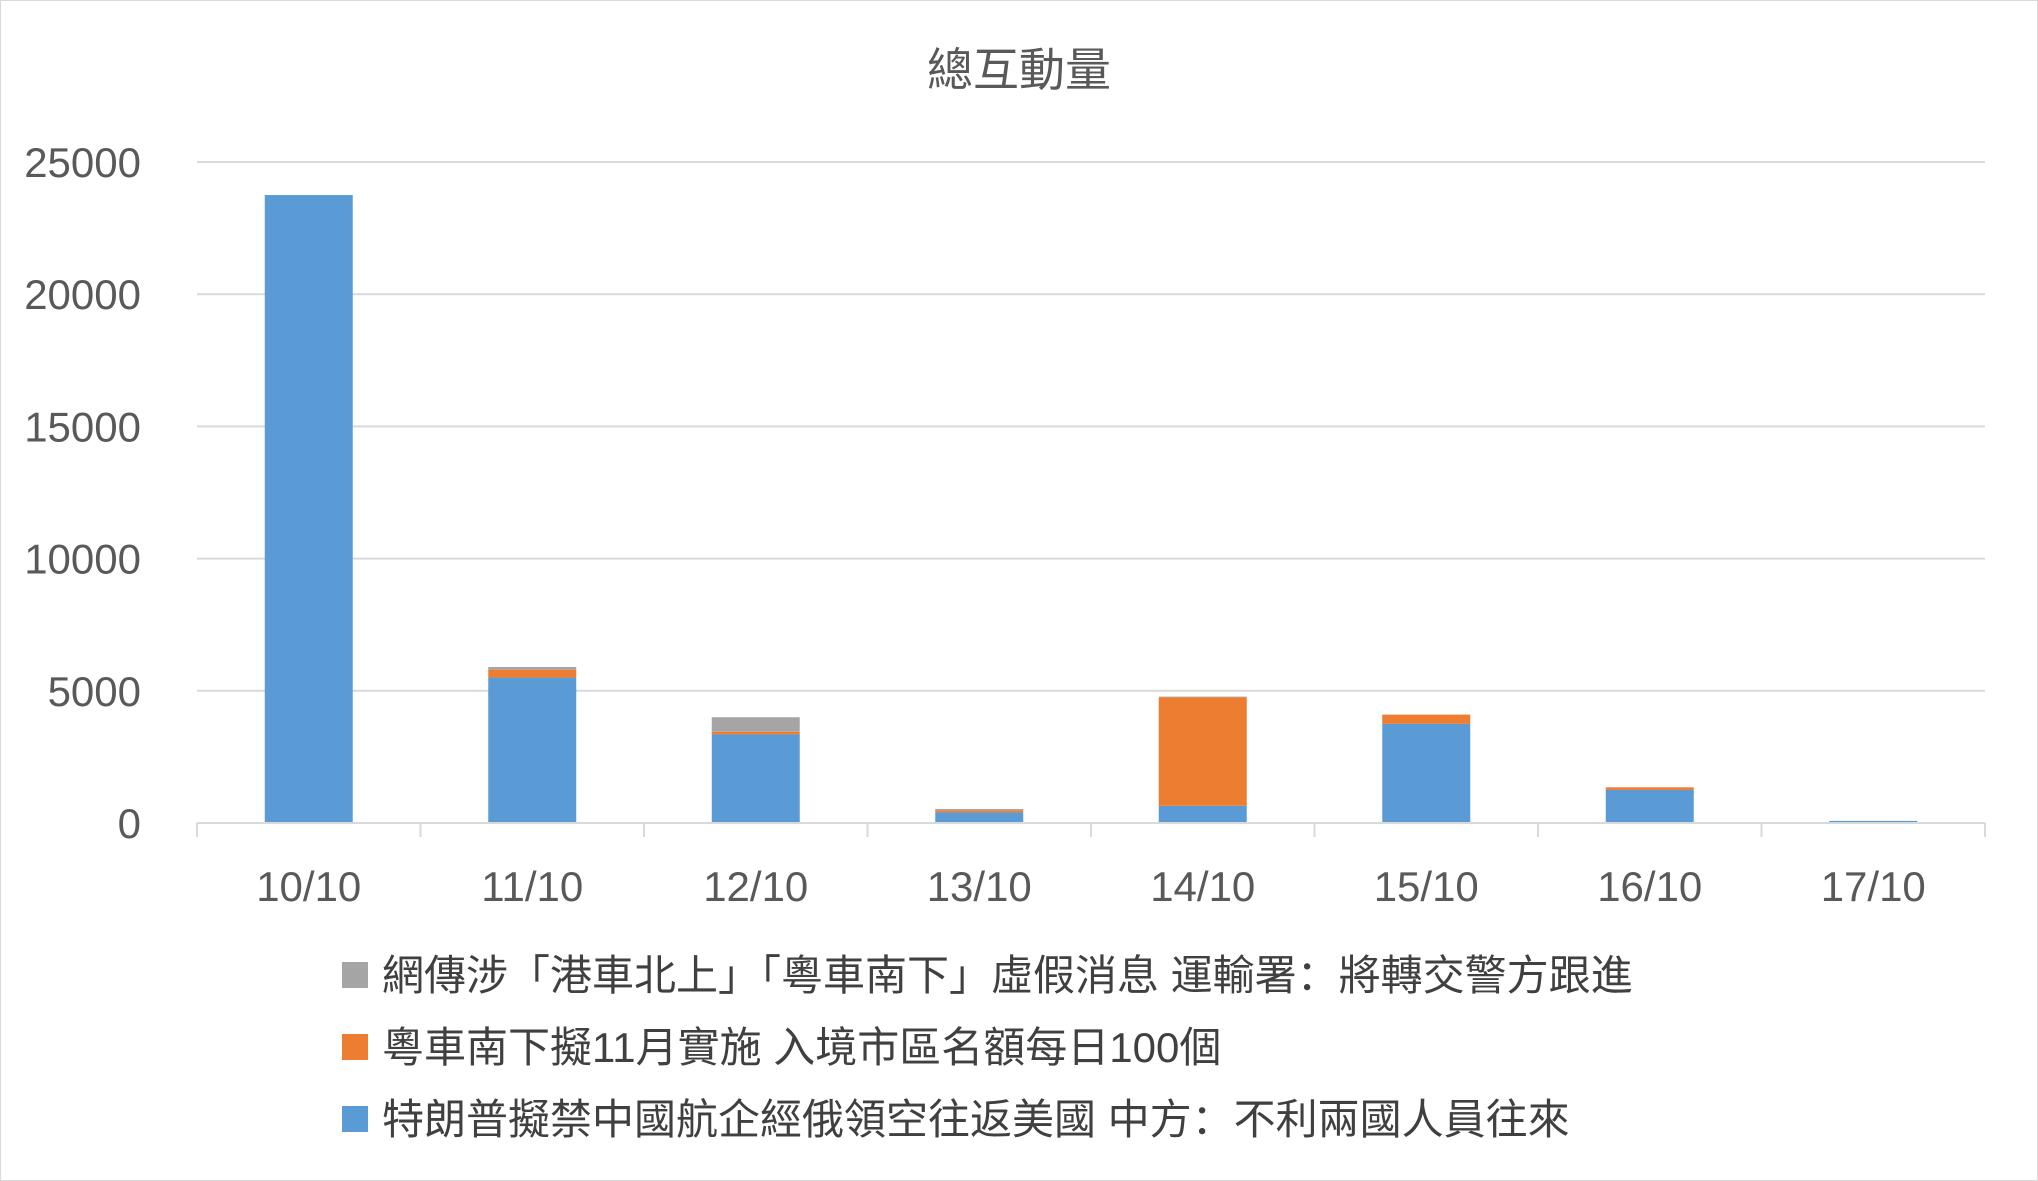 The width and height of the screenshot is (2038, 1181). Describe the element at coordinates (532, 886) in the screenshot. I see `x-tick-label: 11/10` at that location.